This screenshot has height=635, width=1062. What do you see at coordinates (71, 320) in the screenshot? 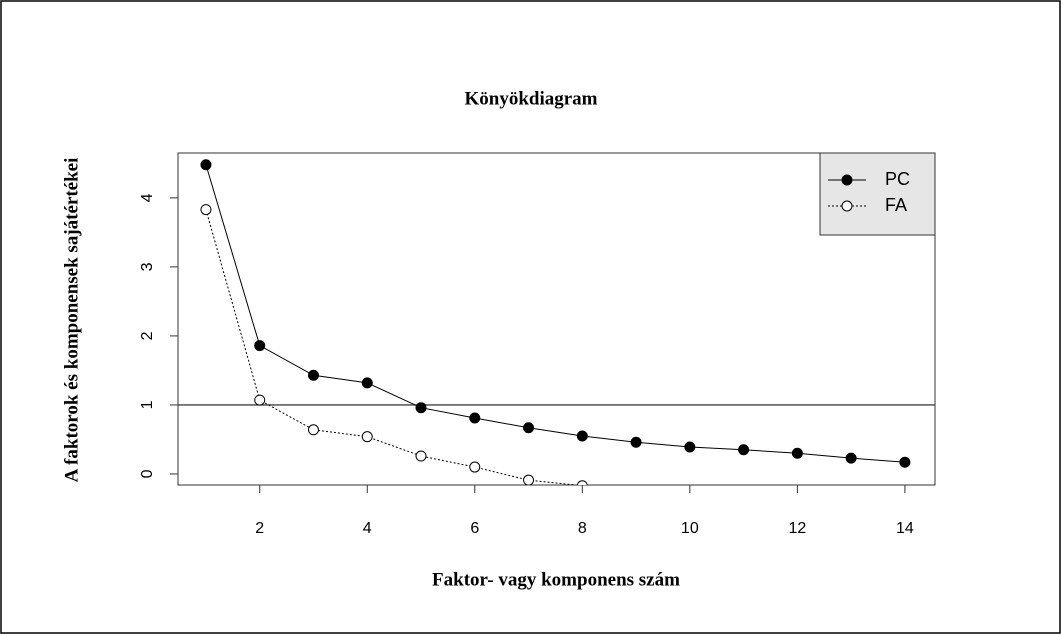
I see `y-axis-label: A faktorok és komponensek sajátértékei` at bounding box center [71, 320].